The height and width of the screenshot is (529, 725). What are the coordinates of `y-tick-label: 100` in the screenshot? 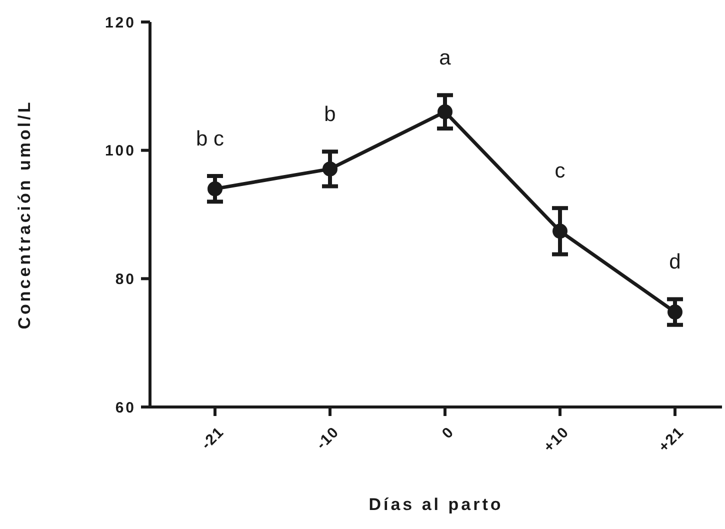 It's located at (120, 151).